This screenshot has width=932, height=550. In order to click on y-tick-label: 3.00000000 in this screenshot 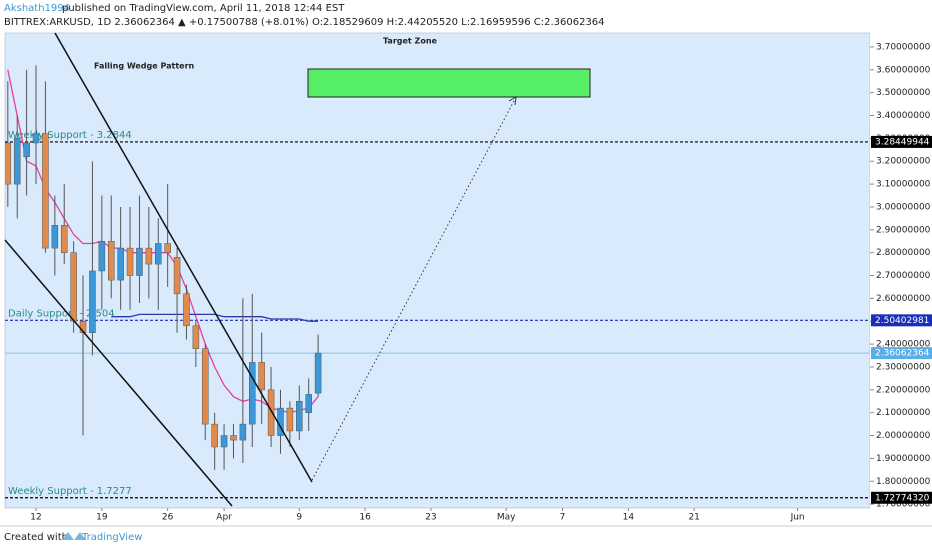, I will do `click(903, 207)`.